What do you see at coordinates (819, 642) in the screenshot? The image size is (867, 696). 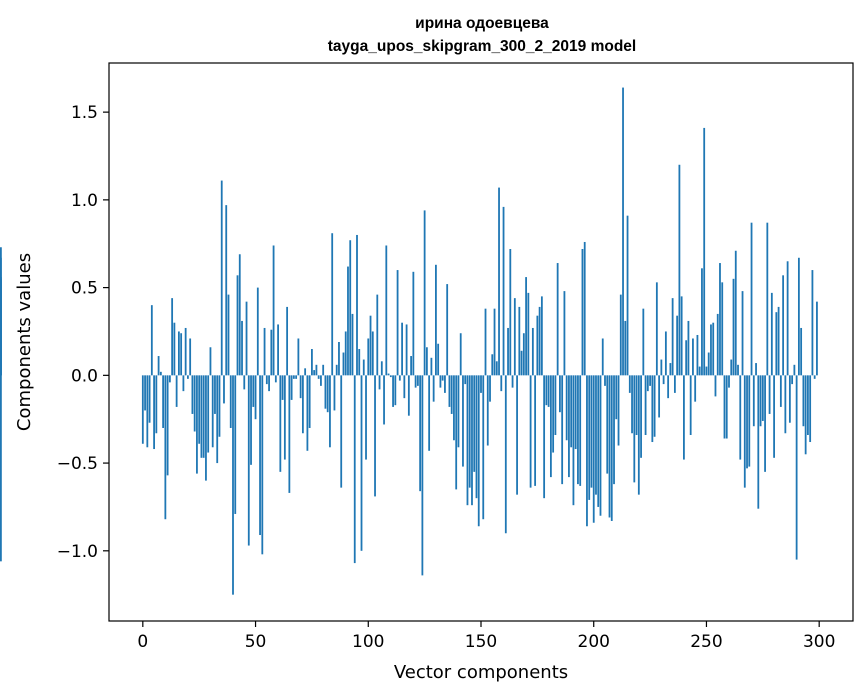 I see `x-tick-label: 300` at bounding box center [819, 642].